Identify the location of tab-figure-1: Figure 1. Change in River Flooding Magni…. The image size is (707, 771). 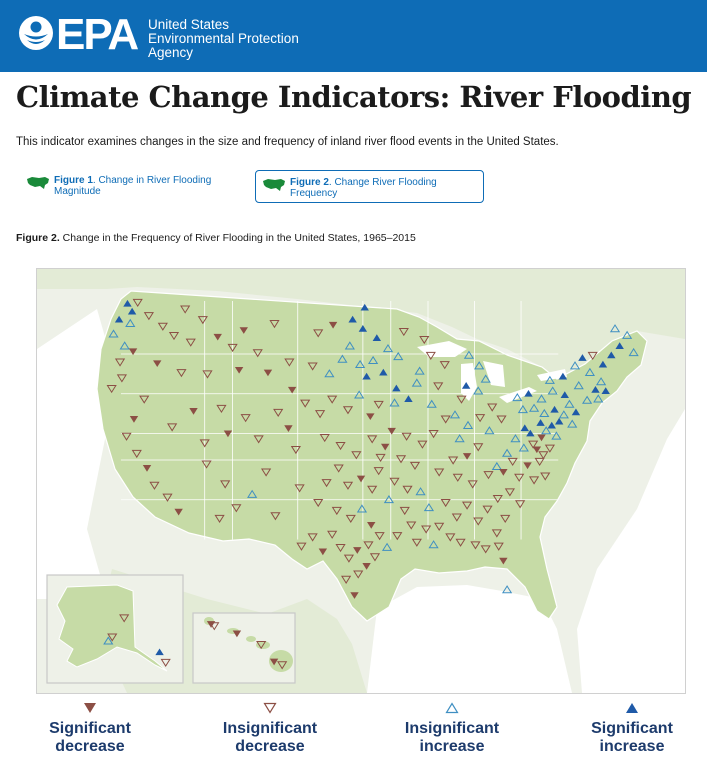
(131, 186).